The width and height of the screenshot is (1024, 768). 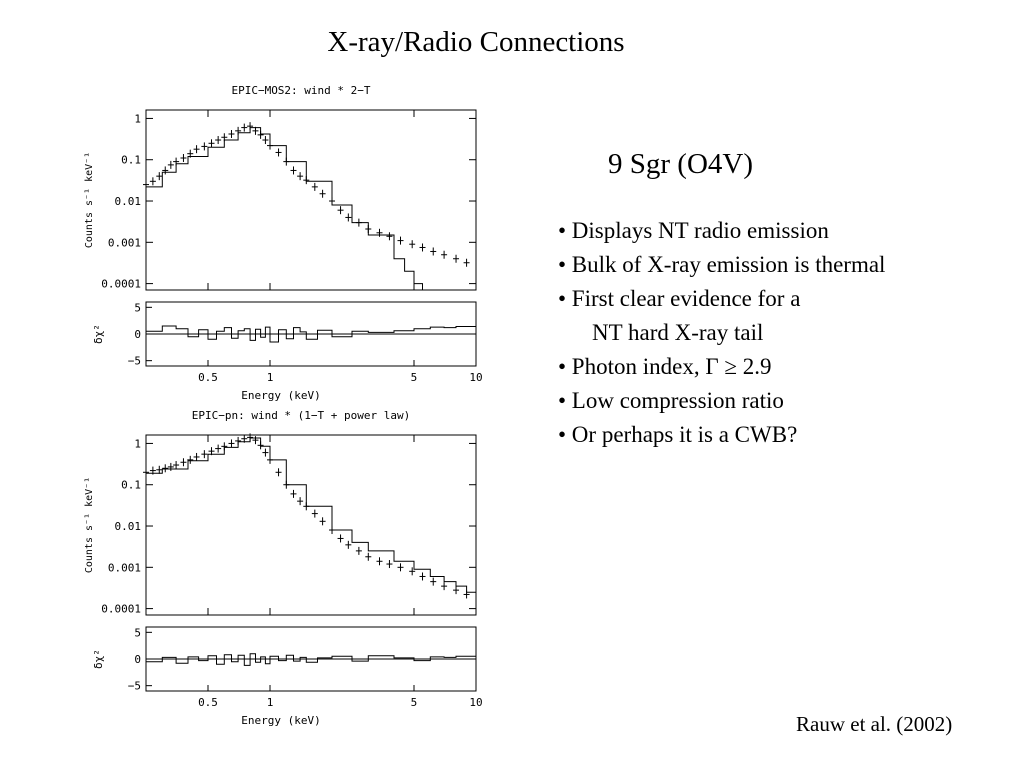 I want to click on bullet-item: • Photon index, Γ ≥ 2.9, so click(x=665, y=366).